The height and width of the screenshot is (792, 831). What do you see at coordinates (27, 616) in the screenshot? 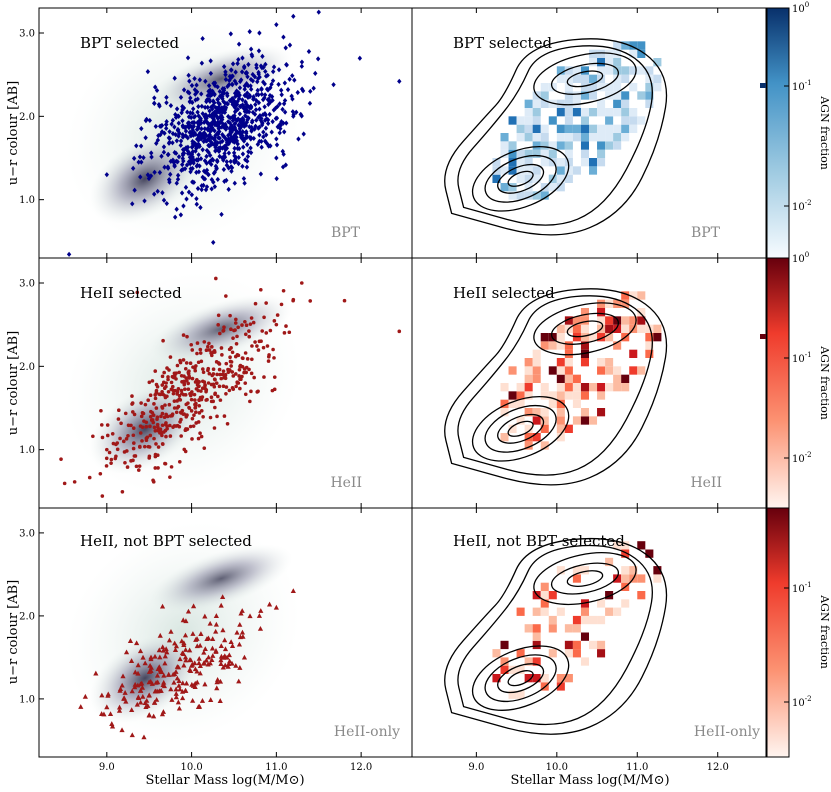
I see `ytick-label: 2.0` at bounding box center [27, 616].